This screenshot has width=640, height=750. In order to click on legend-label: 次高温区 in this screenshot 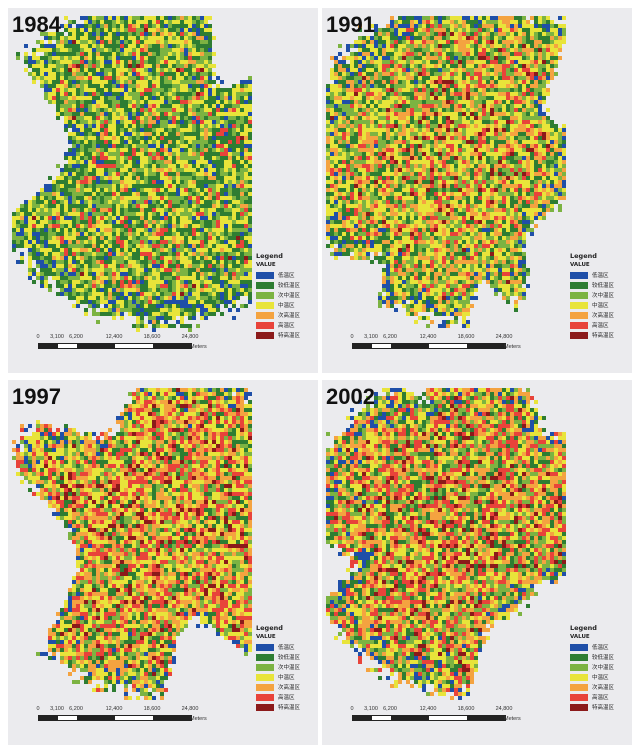, I will do `click(289, 688)`.